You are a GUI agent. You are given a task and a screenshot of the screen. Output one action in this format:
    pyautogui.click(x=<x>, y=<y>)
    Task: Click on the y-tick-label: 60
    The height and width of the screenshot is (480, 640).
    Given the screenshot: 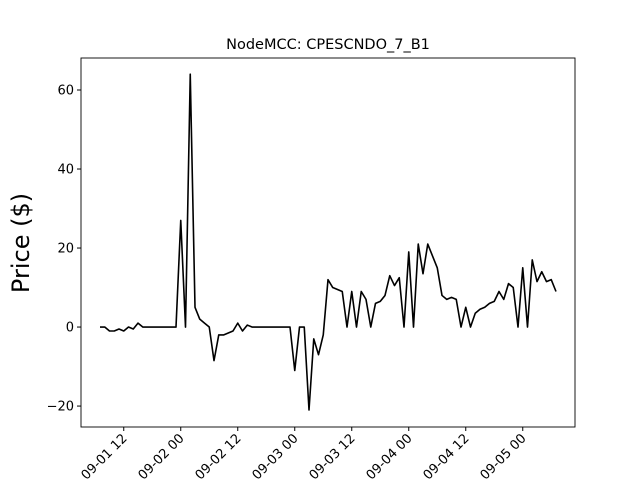 What is the action you would take?
    pyautogui.click(x=65, y=91)
    